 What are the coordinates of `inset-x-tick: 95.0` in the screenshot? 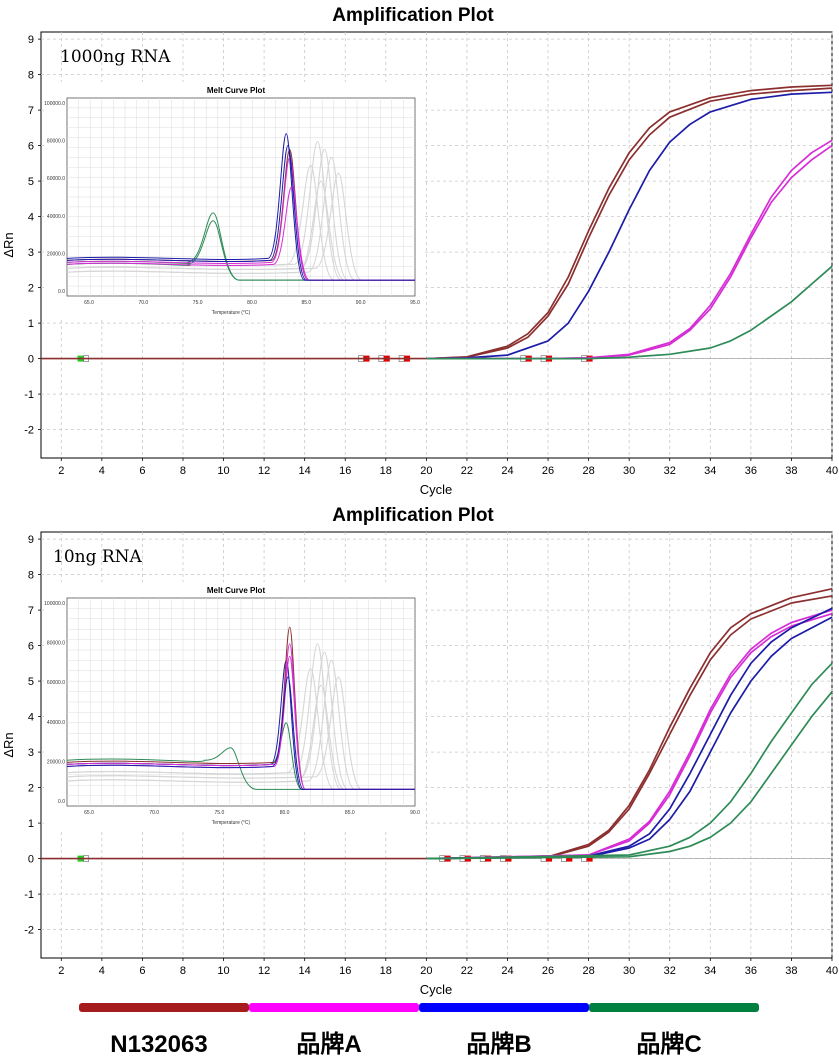 It's located at (415, 303).